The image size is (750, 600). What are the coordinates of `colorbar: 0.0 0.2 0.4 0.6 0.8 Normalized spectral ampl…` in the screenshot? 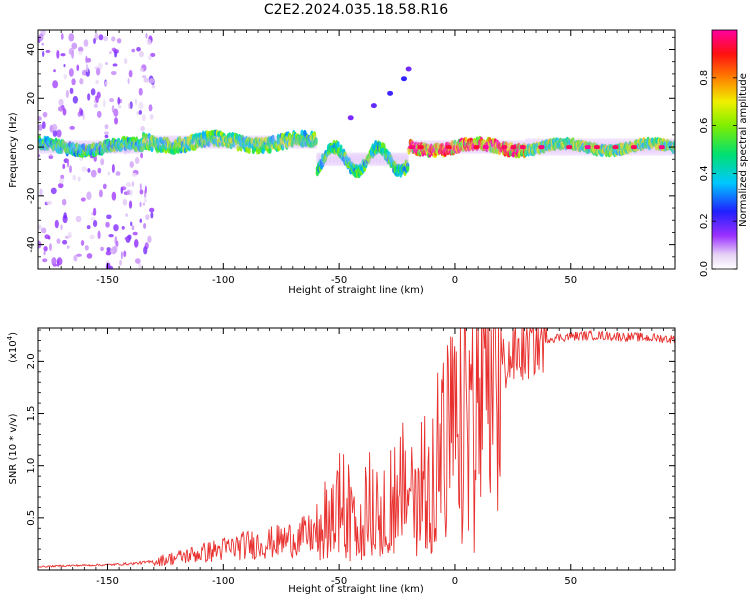 It's located at (724, 153).